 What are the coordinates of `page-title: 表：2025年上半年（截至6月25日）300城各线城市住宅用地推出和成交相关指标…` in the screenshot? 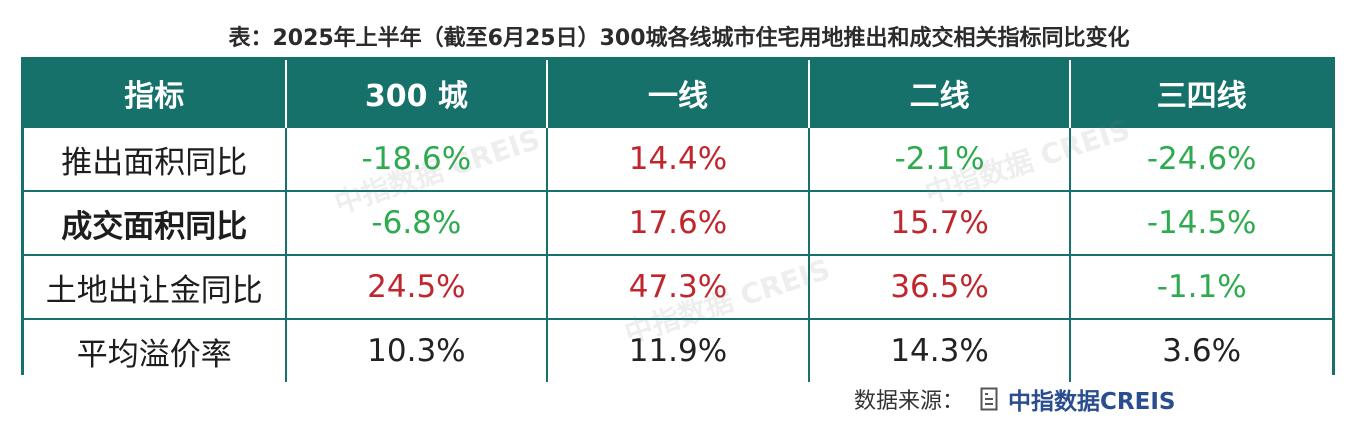 It's located at (679, 38).